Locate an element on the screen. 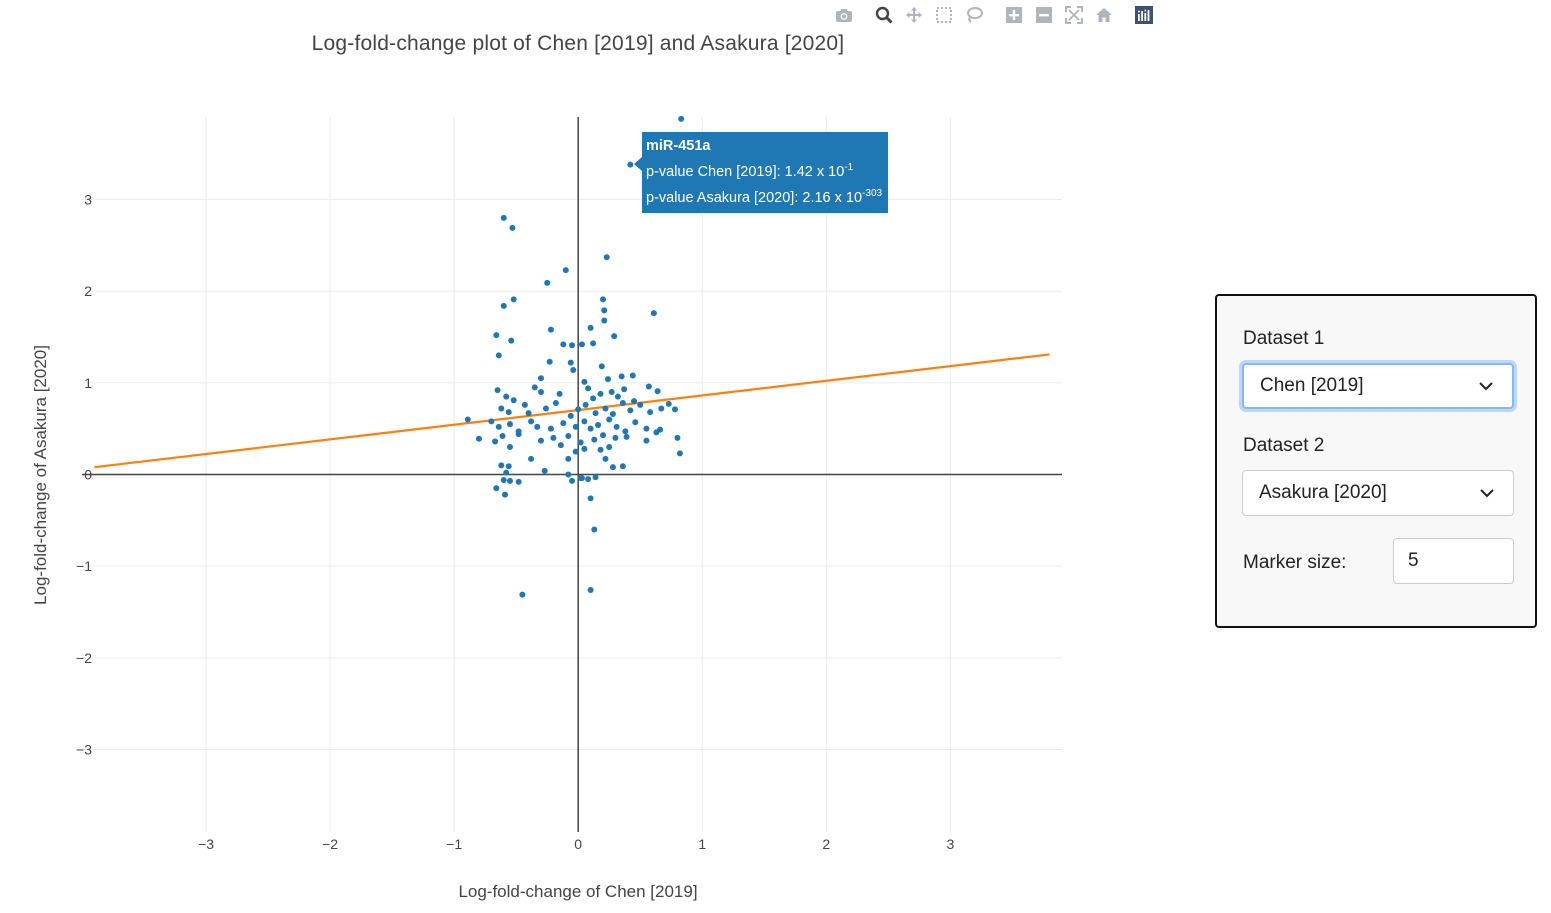 This screenshot has width=1551, height=913. data-points is located at coordinates (574, 356).